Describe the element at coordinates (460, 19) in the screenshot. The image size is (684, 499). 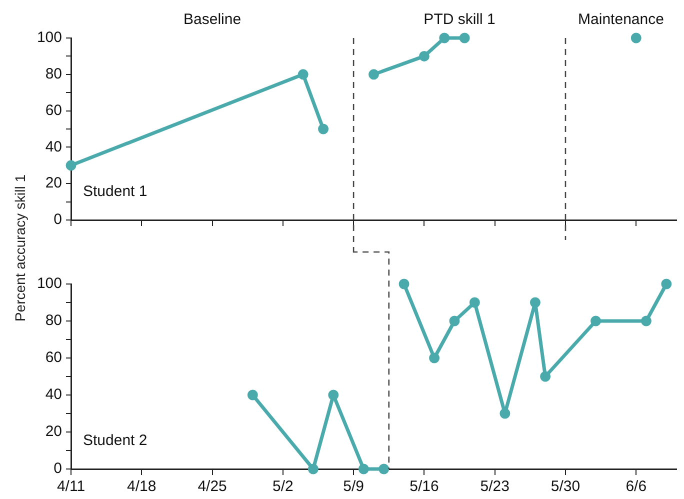
I see `text: PTD skill 1` at that location.